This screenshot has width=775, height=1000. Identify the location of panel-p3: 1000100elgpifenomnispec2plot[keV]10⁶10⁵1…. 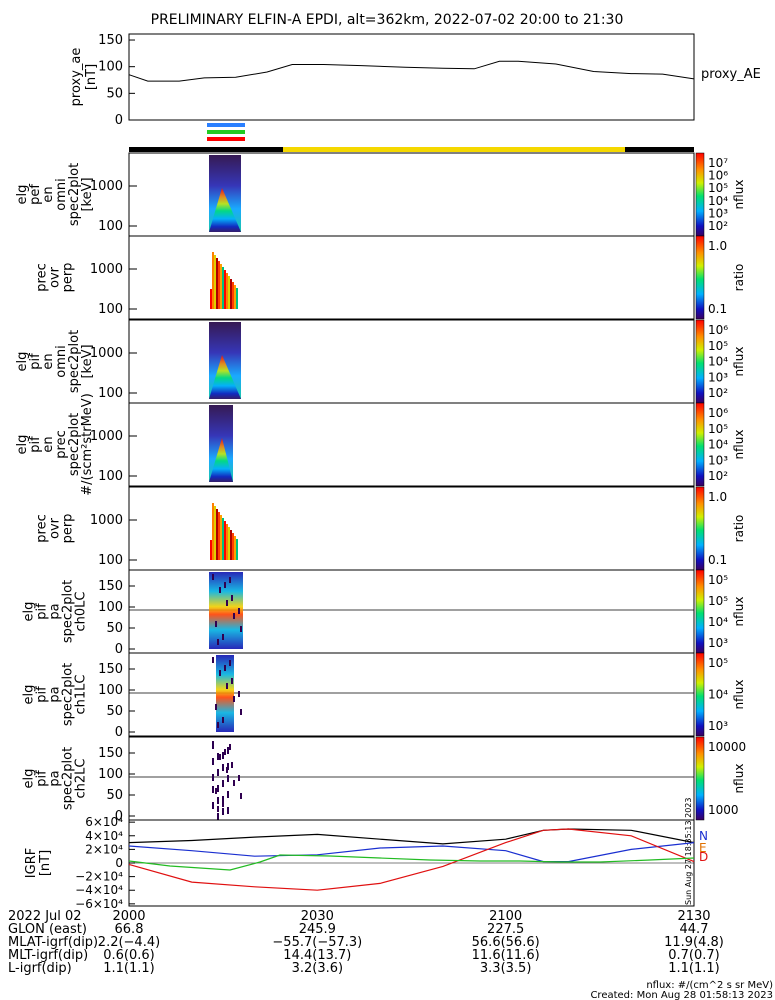
(380, 361).